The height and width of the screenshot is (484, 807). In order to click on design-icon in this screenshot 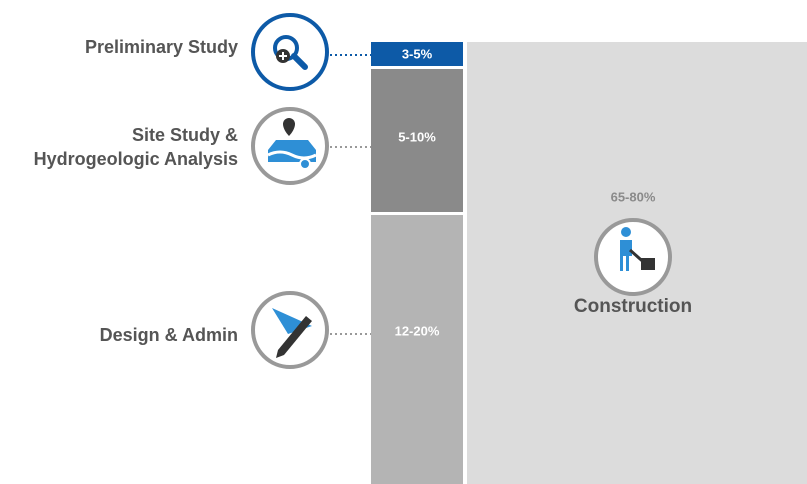, I will do `click(290, 330)`.